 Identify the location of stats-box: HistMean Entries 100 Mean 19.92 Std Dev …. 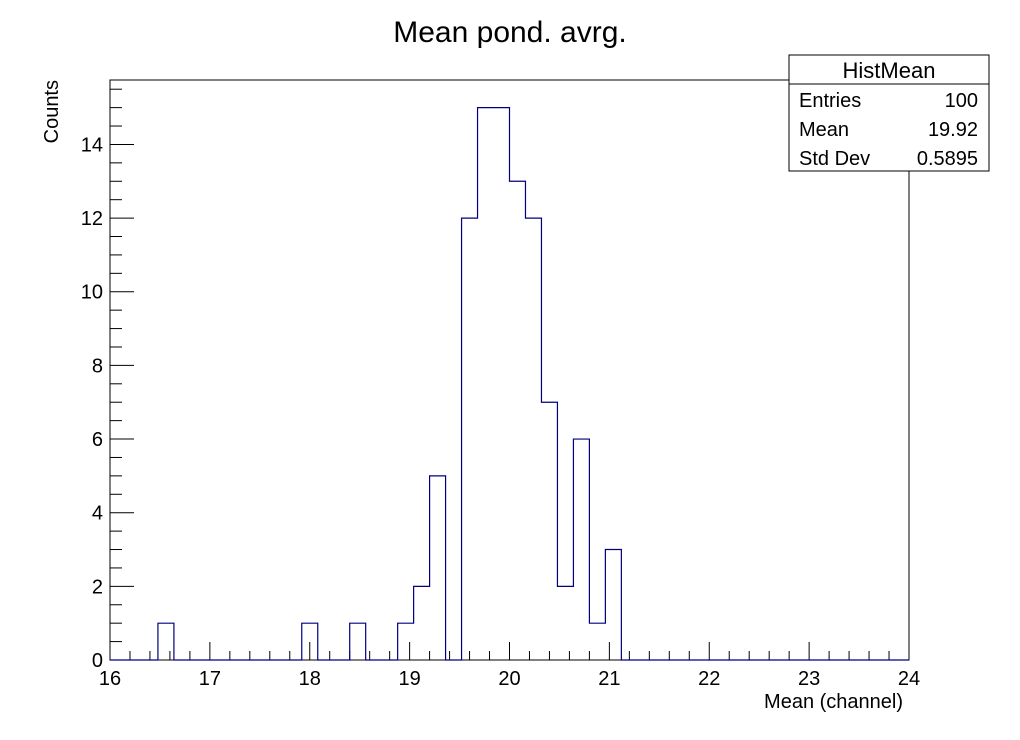
(889, 113).